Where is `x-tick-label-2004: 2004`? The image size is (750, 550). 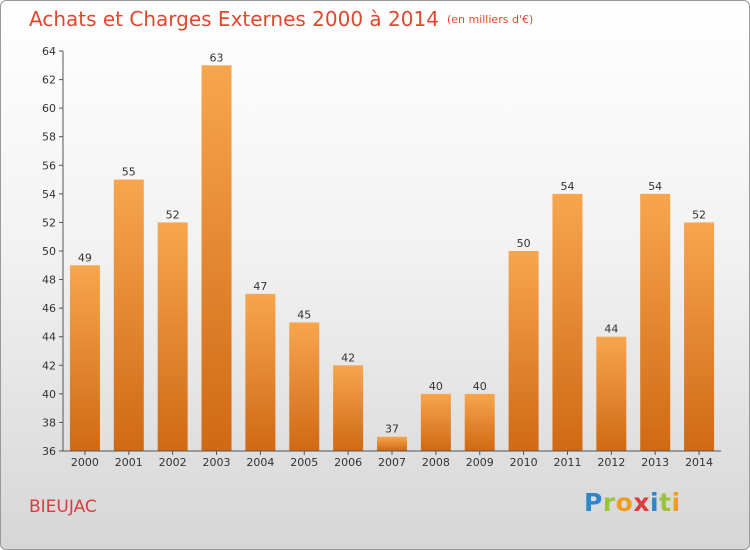 x-tick-label-2004: 2004 is located at coordinates (260, 462).